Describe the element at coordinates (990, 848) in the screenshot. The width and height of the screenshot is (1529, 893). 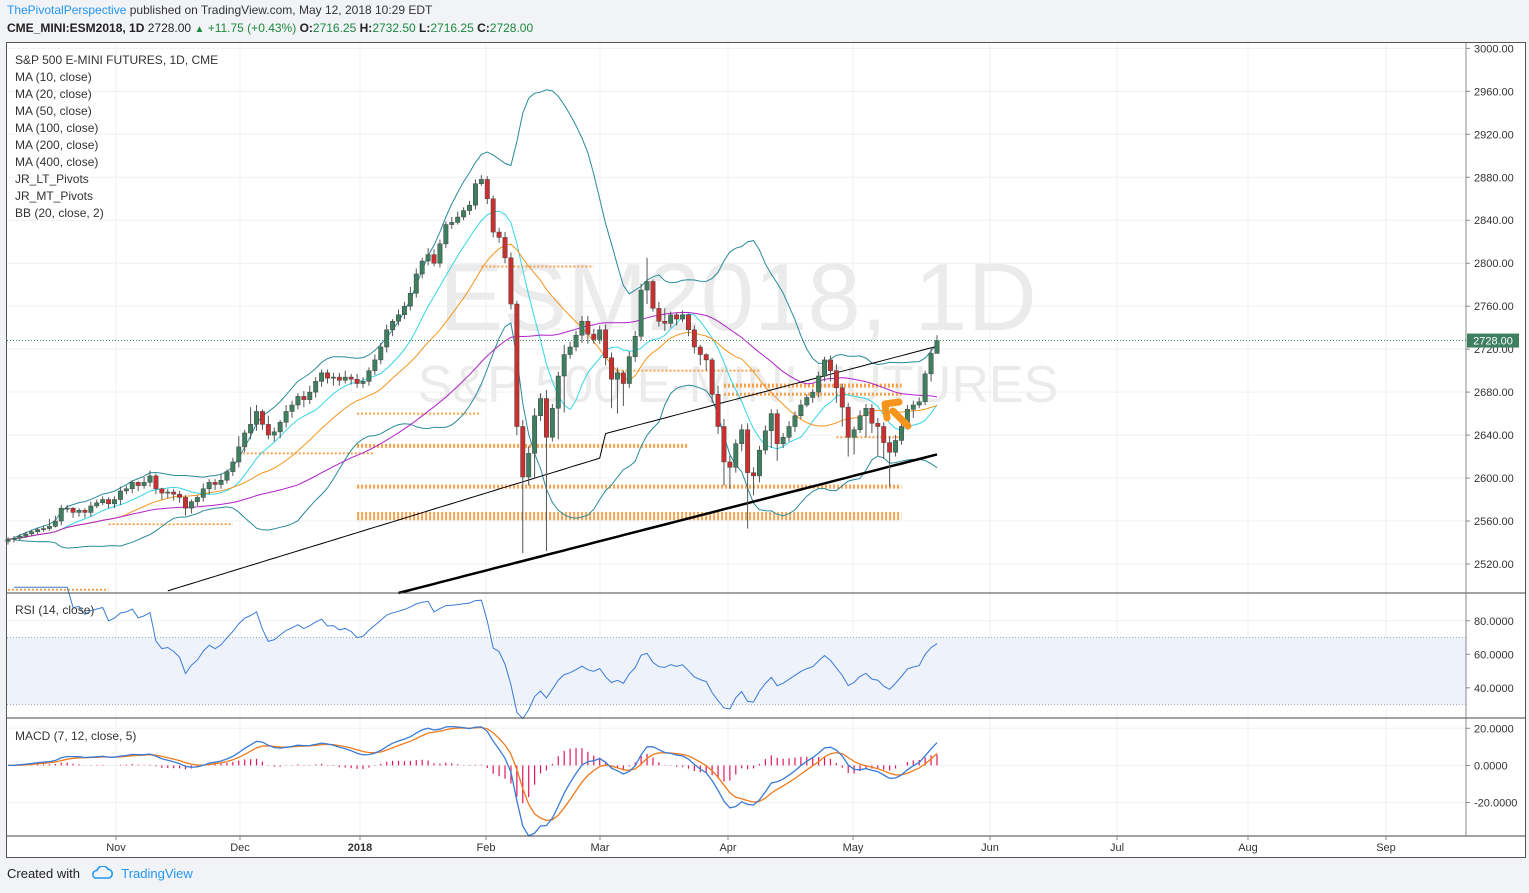
I see `time-axis-label: Jun` at that location.